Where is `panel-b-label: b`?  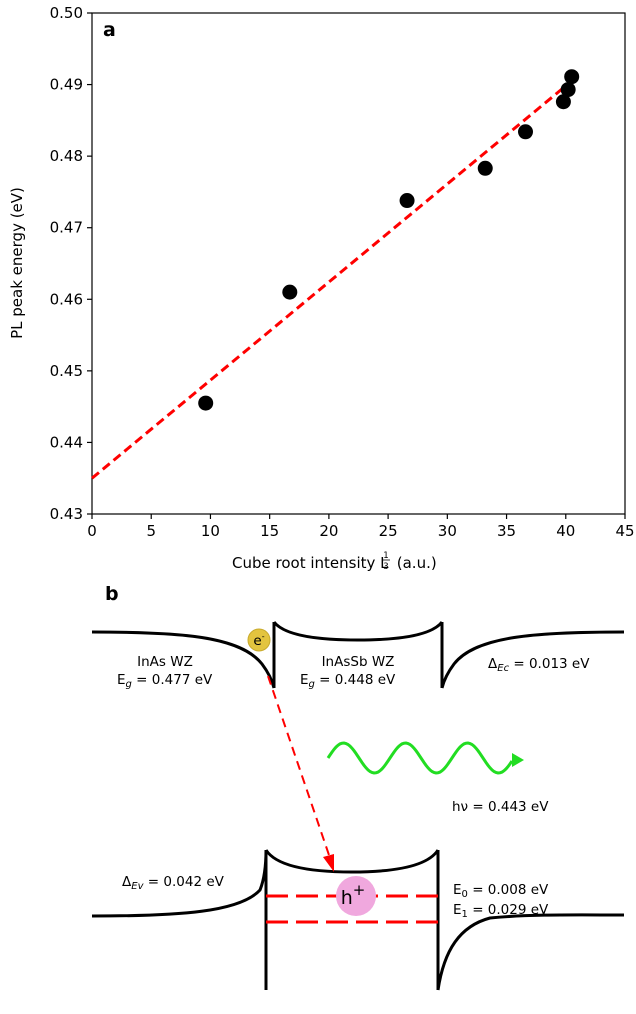
panel-b-label: b is located at coordinates (112, 594).